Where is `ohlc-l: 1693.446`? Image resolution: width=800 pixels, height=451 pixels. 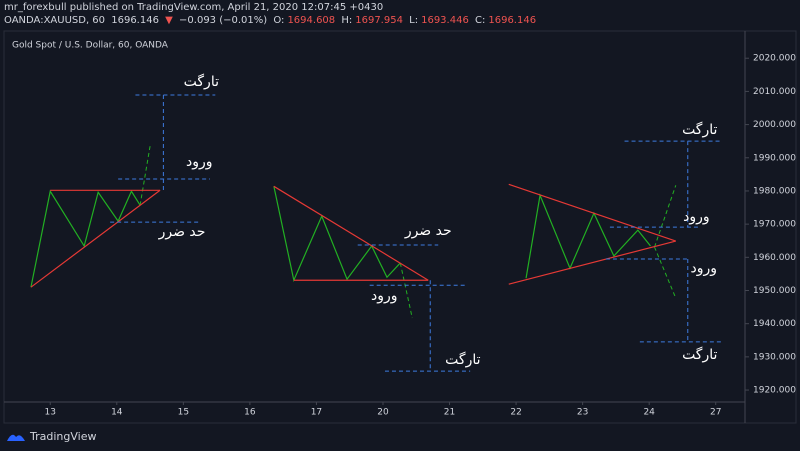 ohlc-l: 1693.446 is located at coordinates (445, 20).